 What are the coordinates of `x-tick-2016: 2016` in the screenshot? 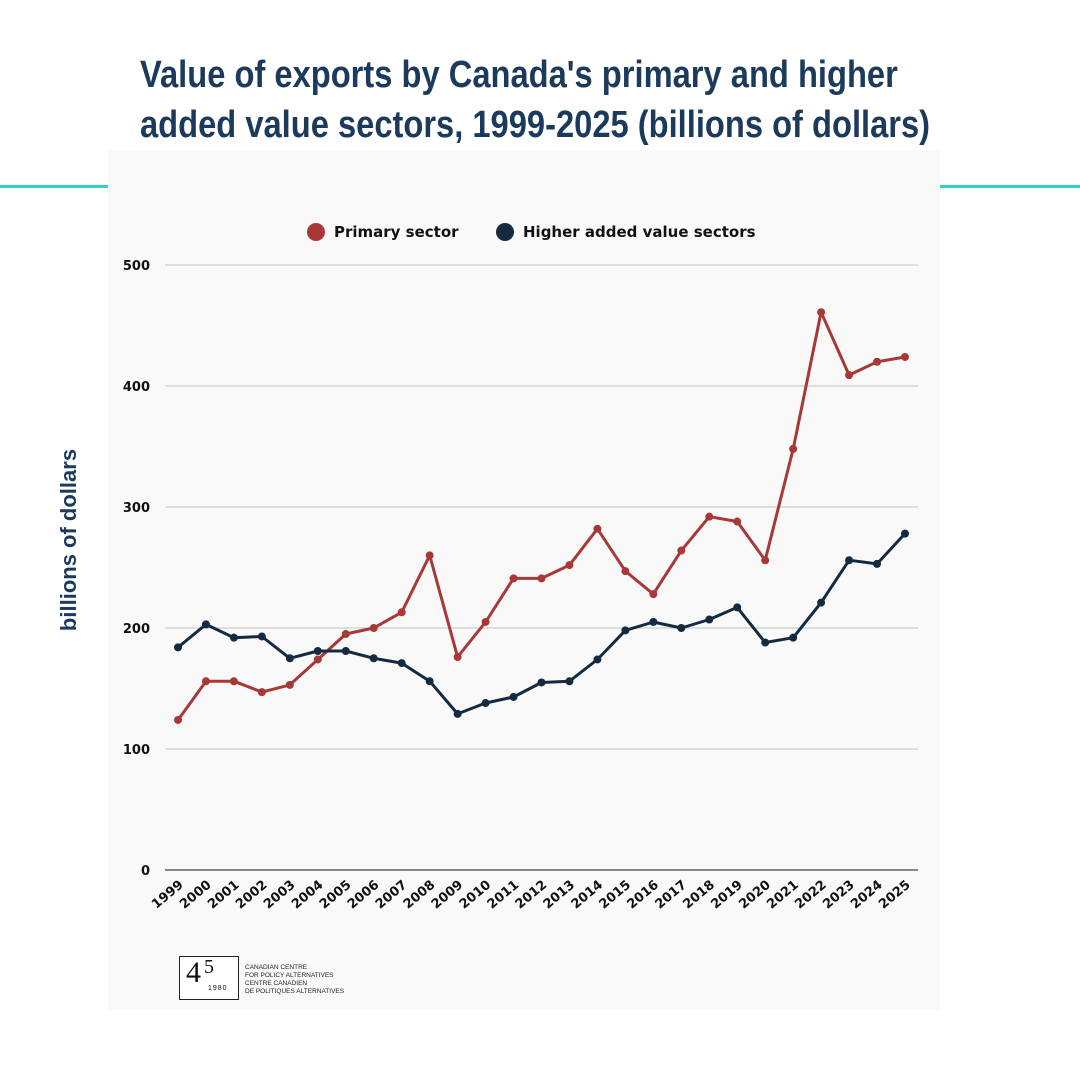 It's located at (643, 895).